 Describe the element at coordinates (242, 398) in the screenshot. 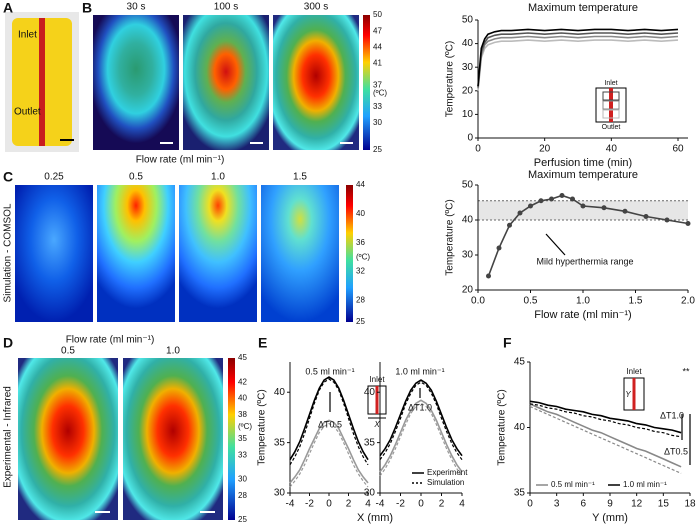

I see `colorbar-tick-label: 40` at that location.